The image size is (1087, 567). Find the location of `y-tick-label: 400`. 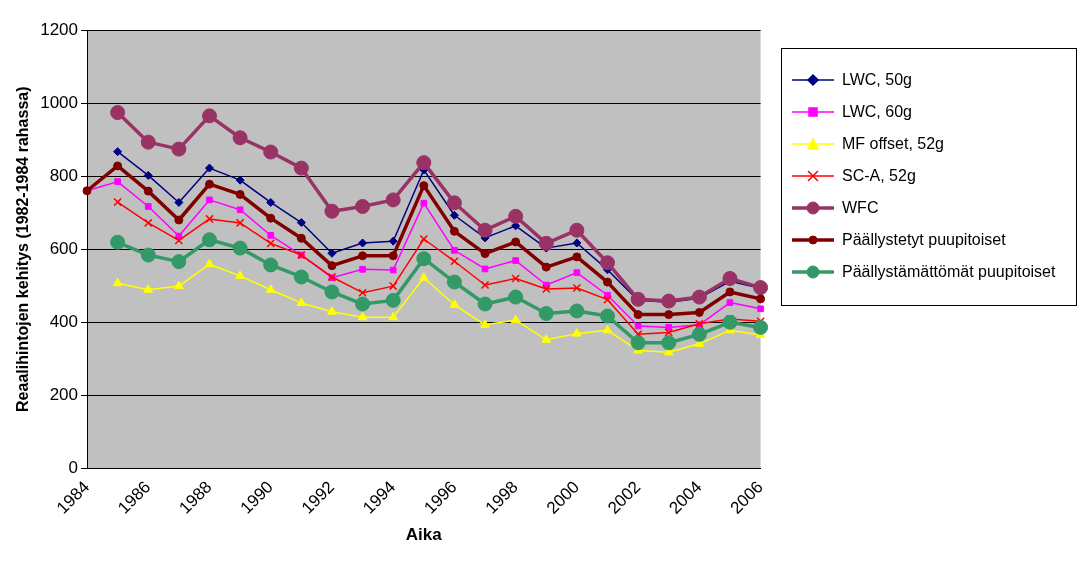

y-tick-label: 400 is located at coordinates (64, 321).